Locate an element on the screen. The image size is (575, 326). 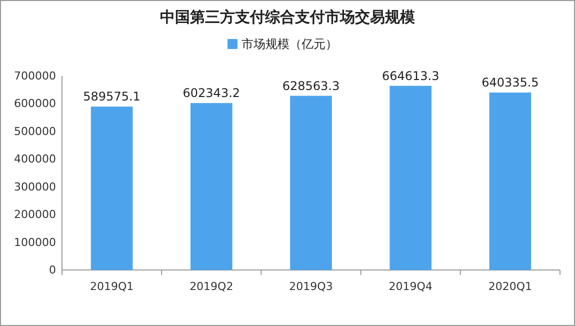
data-label: 664613.3 is located at coordinates (411, 75).